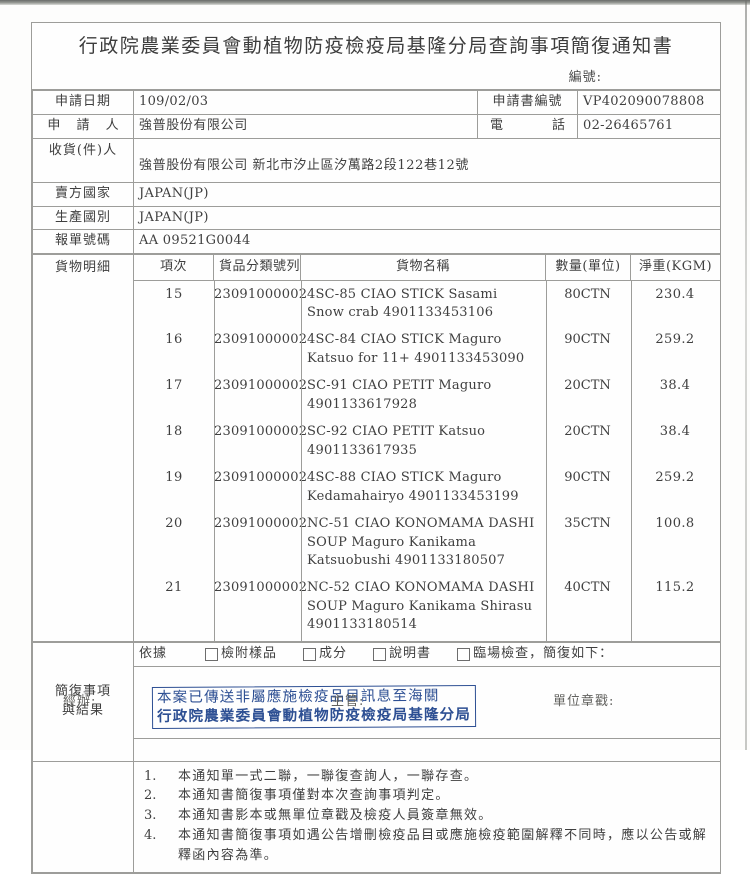 Image resolution: width=750 pixels, height=874 pixels. Describe the element at coordinates (362, 625) in the screenshot. I see `goods-name-line: 4901133180514` at that location.